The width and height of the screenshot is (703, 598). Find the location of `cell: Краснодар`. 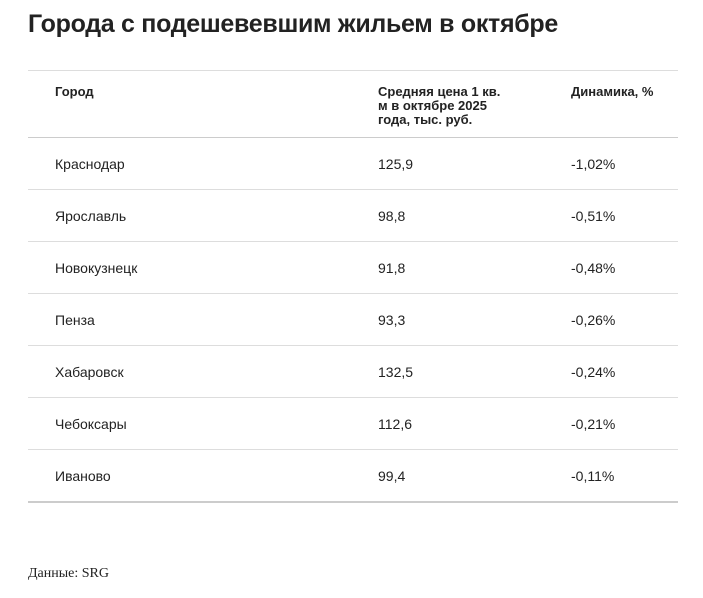

cell: Краснодар is located at coordinates (203, 163).